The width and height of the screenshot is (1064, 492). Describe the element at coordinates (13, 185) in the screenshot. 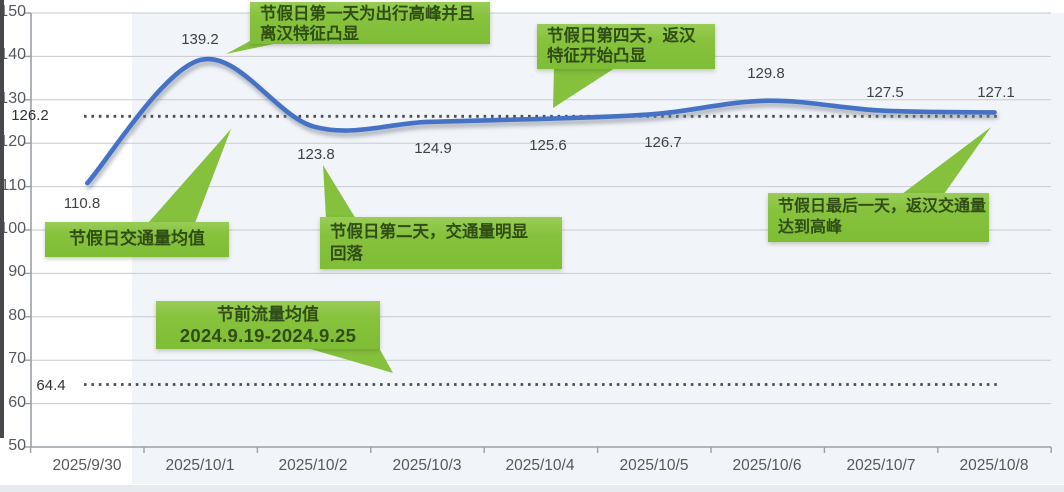

I see `y-tick-label: 110` at that location.